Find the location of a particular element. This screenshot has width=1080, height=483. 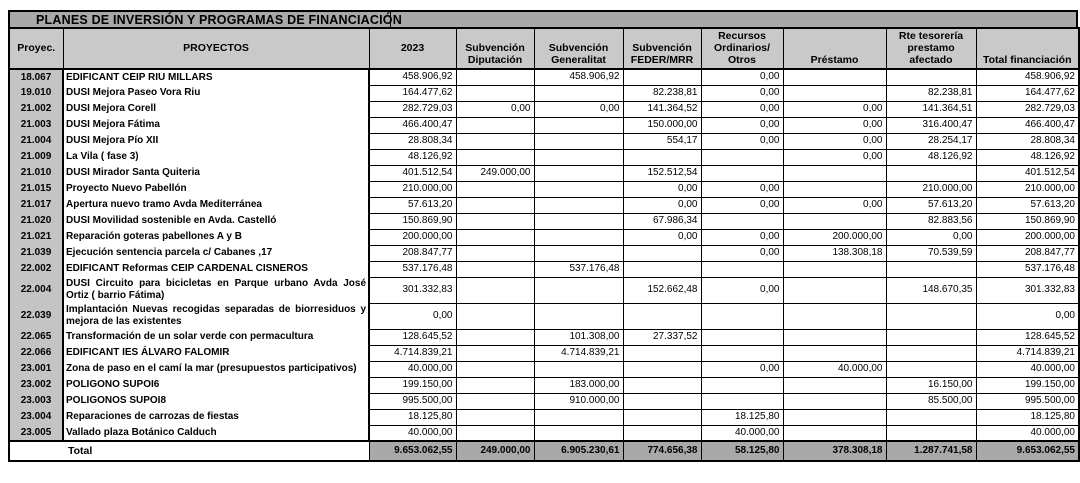

project-name-cell: Reparaciones de carrozas de fiestas is located at coordinates (216, 417).